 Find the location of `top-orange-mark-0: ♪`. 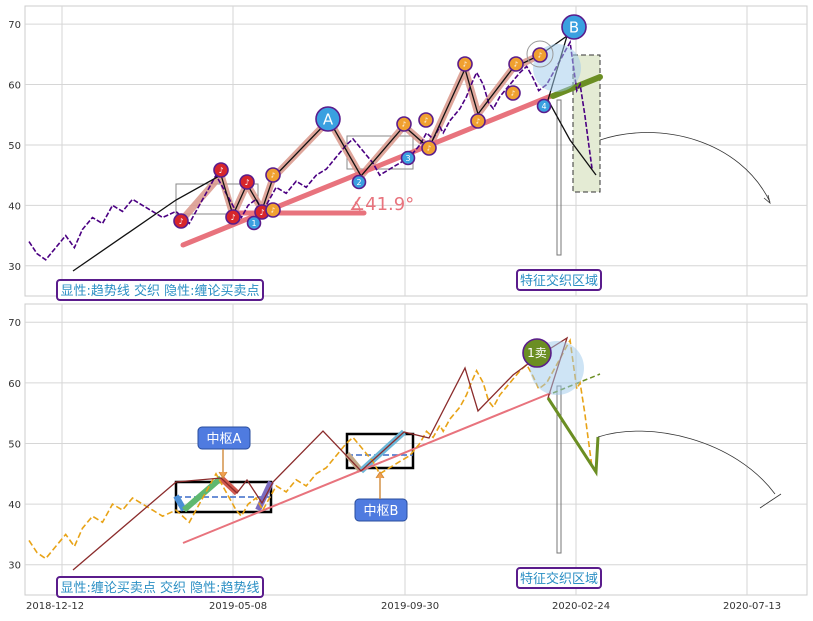

top-orange-mark-0: ♪ is located at coordinates (273, 175).